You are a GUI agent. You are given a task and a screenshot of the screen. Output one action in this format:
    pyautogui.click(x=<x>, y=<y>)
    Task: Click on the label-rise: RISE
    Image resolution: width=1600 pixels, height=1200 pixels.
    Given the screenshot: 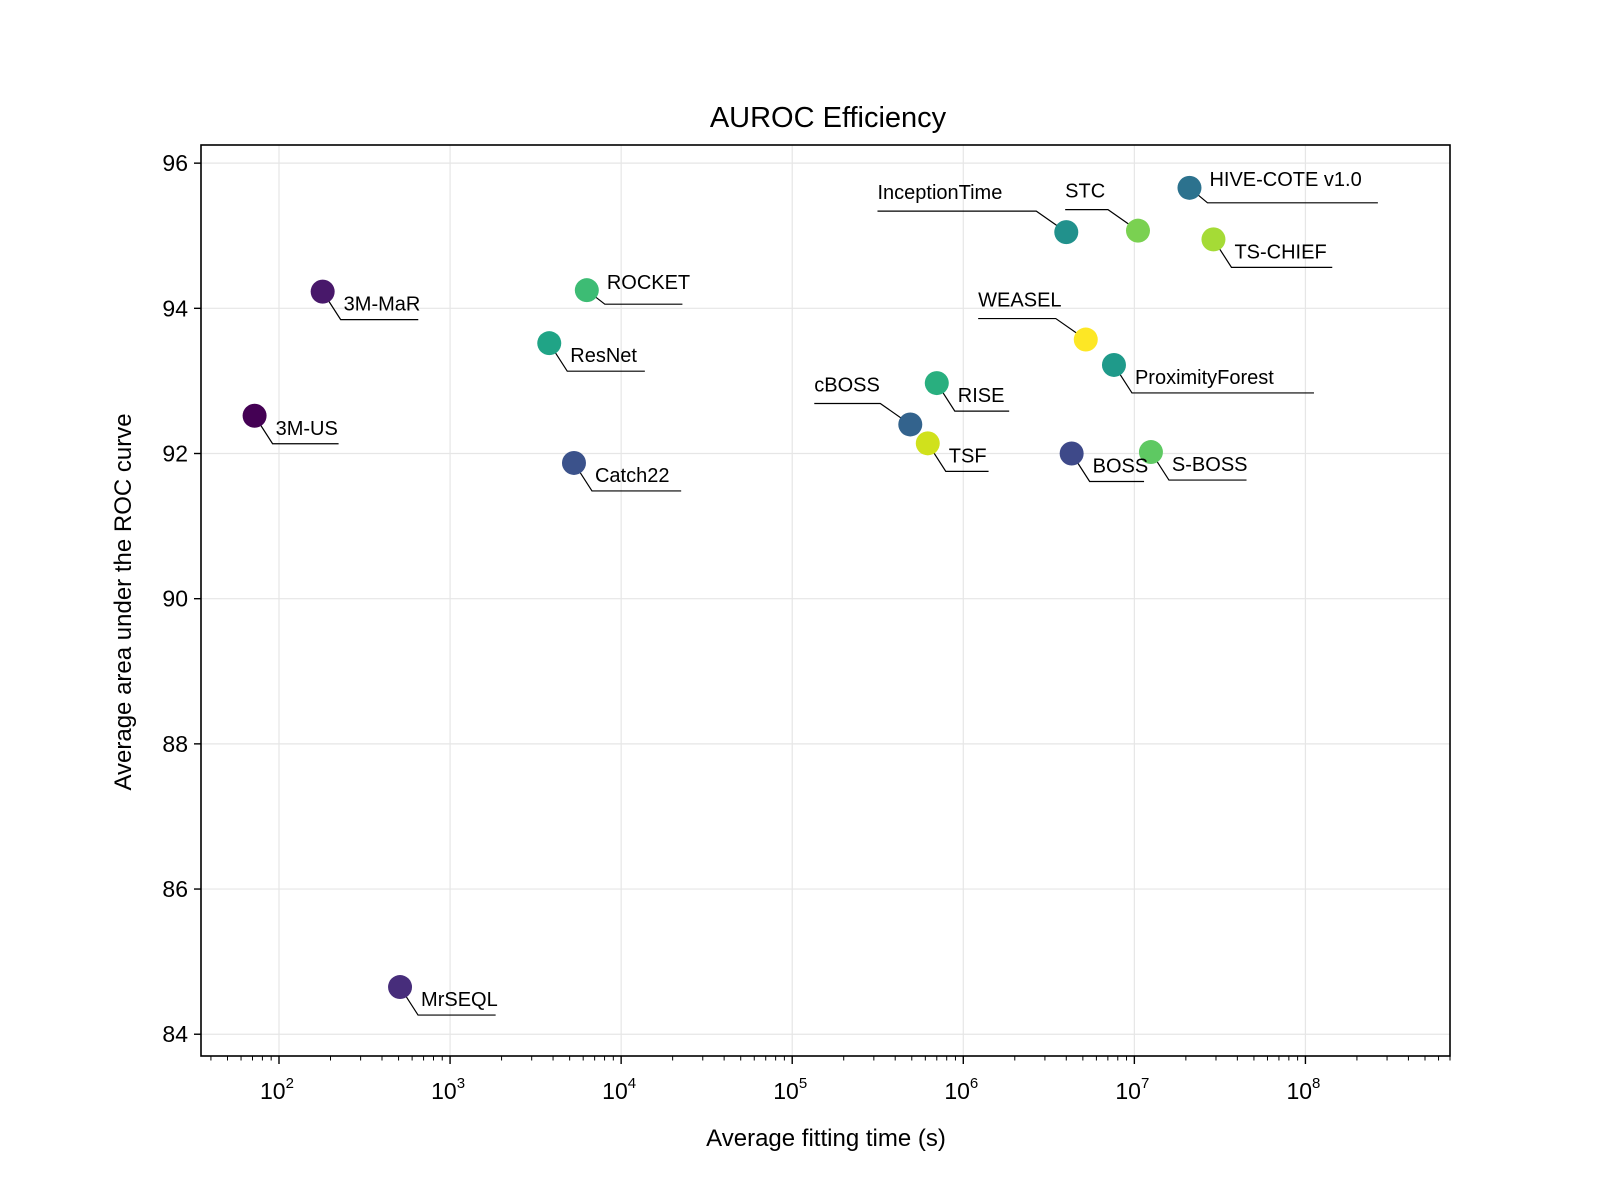 What is the action you would take?
    pyautogui.click(x=981, y=396)
    